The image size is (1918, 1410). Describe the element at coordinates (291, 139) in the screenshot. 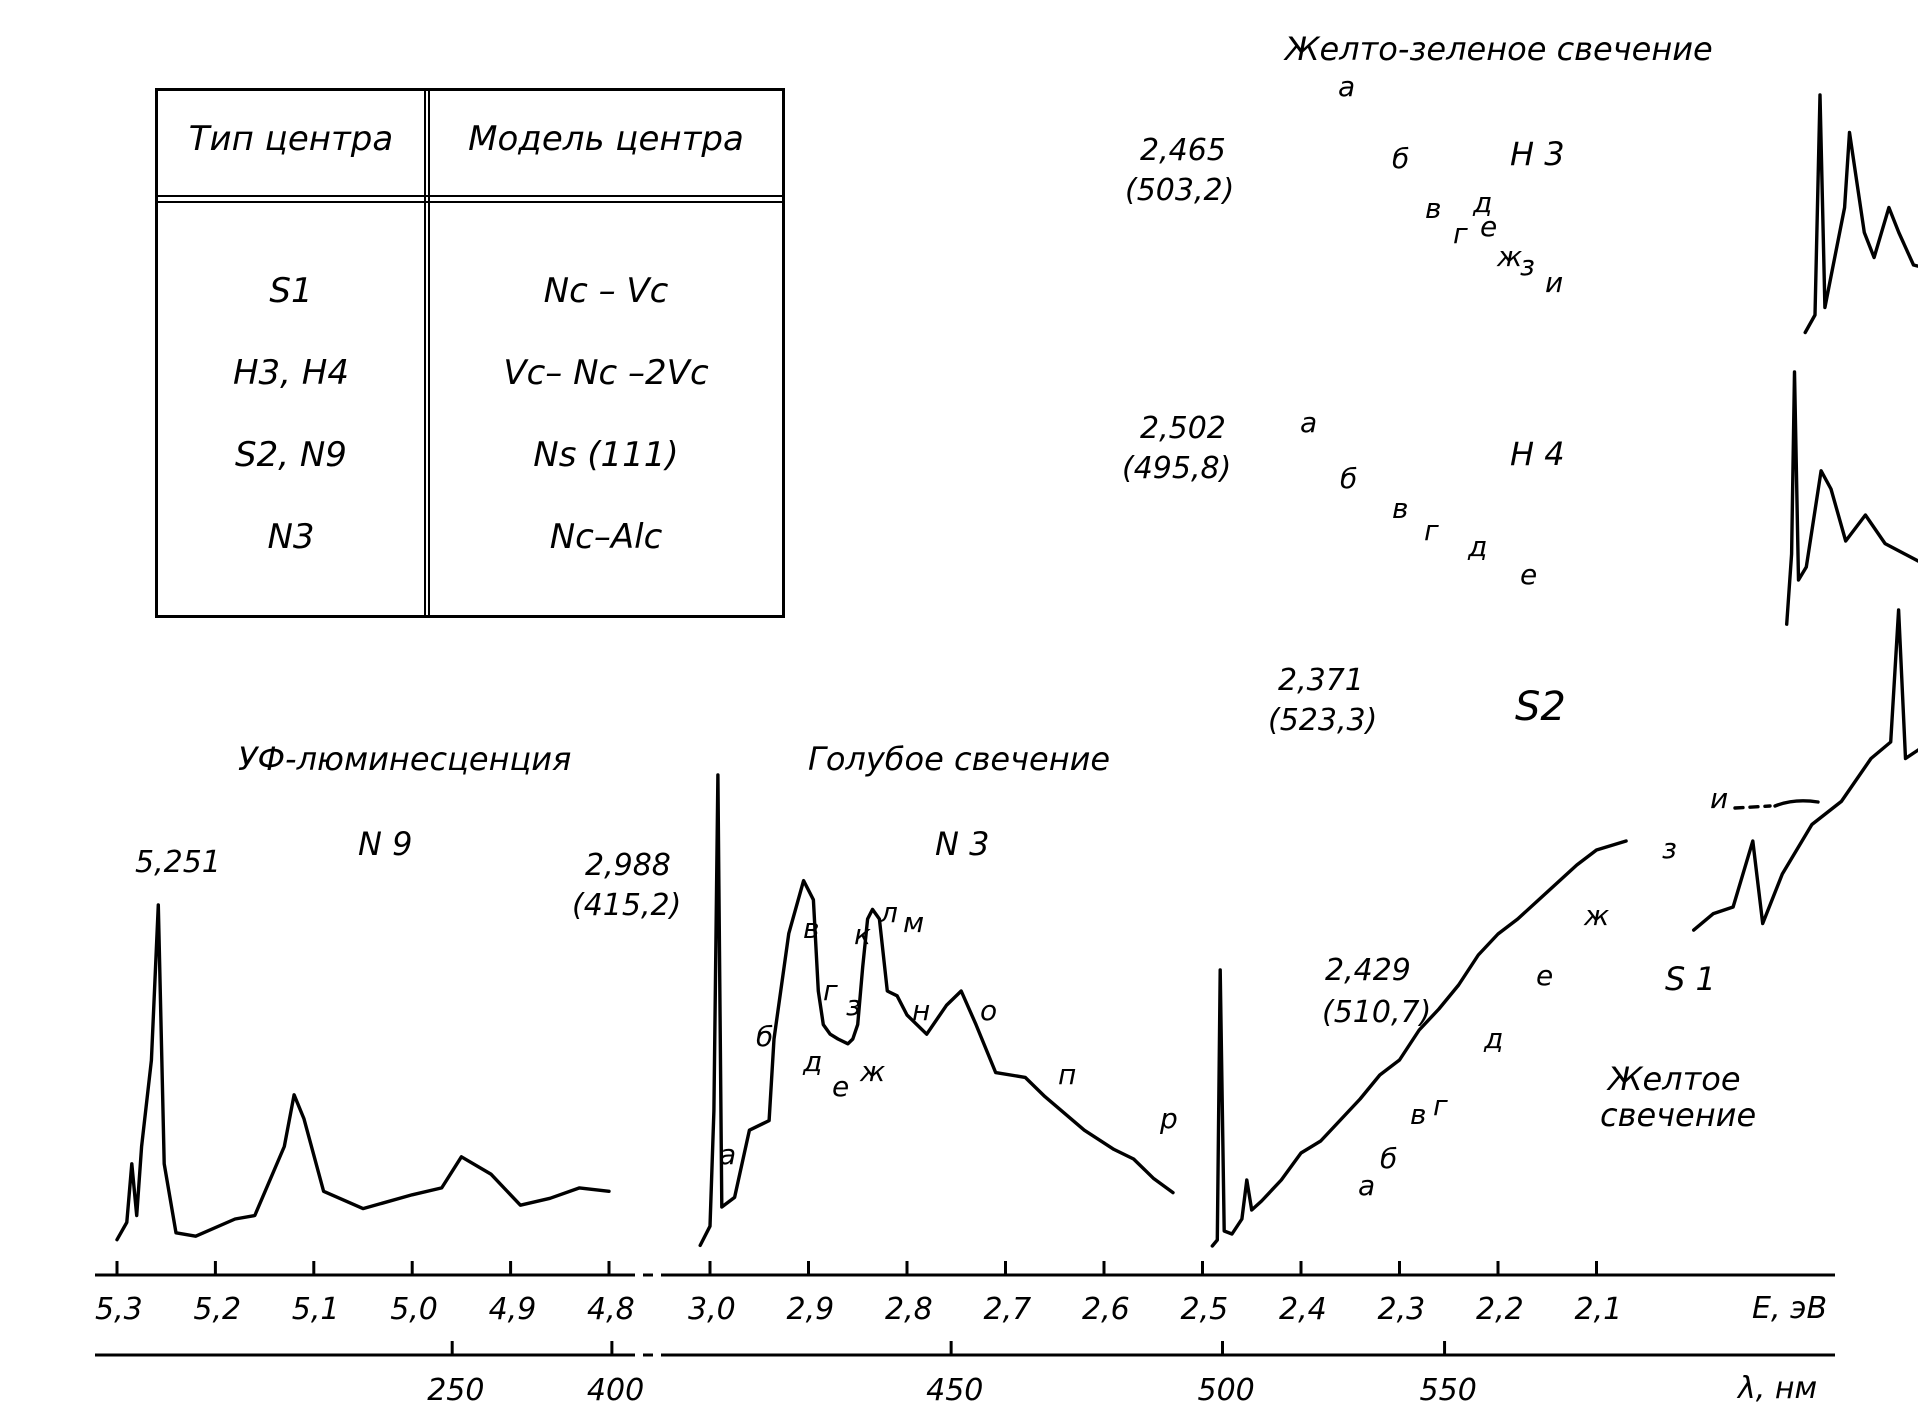

I see `table-header-type: Тип центра` at that location.